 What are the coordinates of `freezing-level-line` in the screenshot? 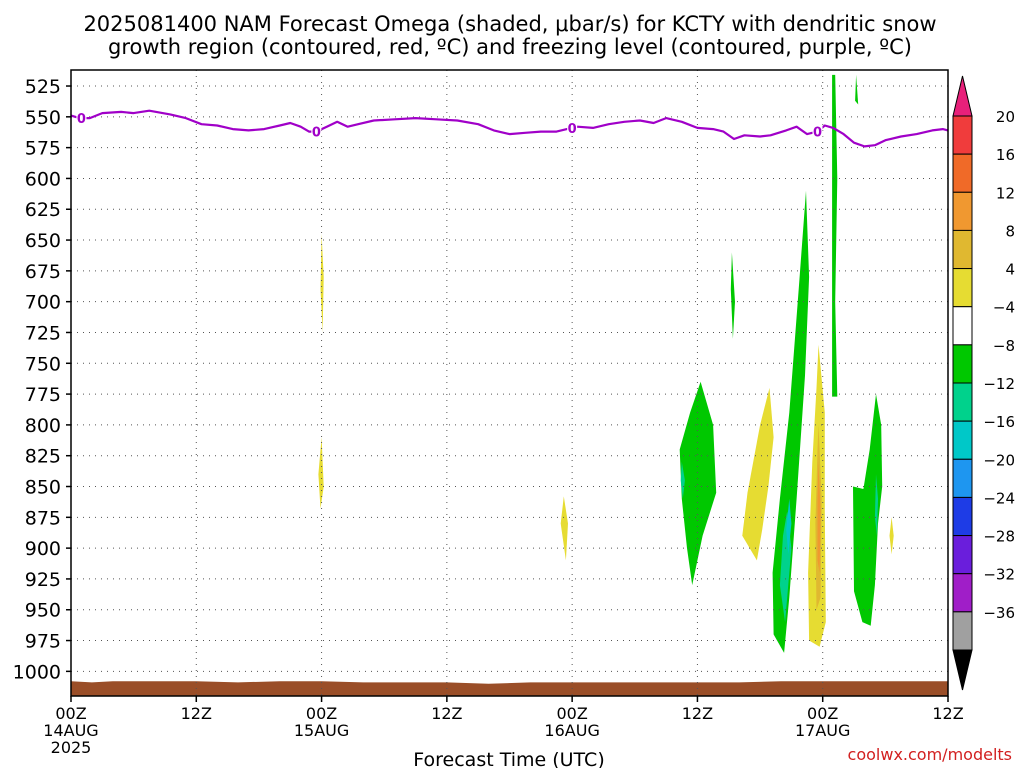 It's located at (509, 128).